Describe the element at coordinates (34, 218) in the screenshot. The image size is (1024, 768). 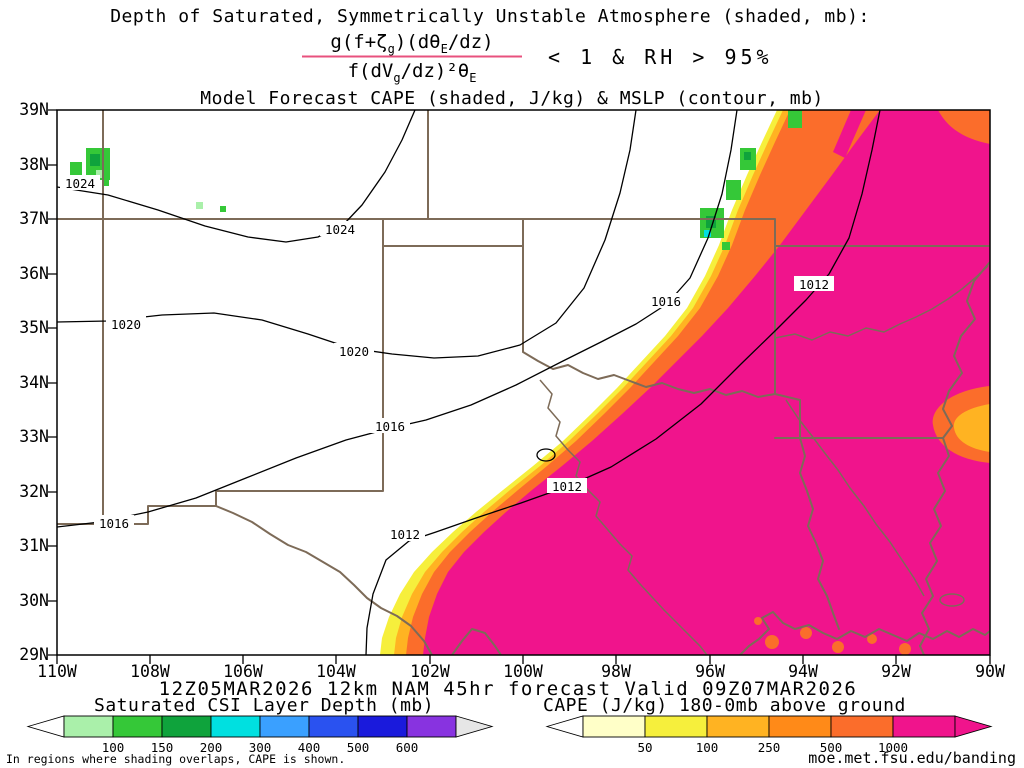
I see `y-tick-label: 37N` at that location.